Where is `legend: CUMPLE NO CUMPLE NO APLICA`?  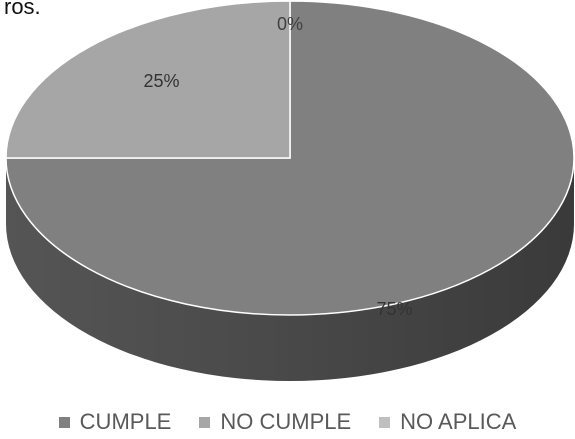
legend: CUMPLE NO CUMPLE NO APLICA is located at coordinates (287, 422).